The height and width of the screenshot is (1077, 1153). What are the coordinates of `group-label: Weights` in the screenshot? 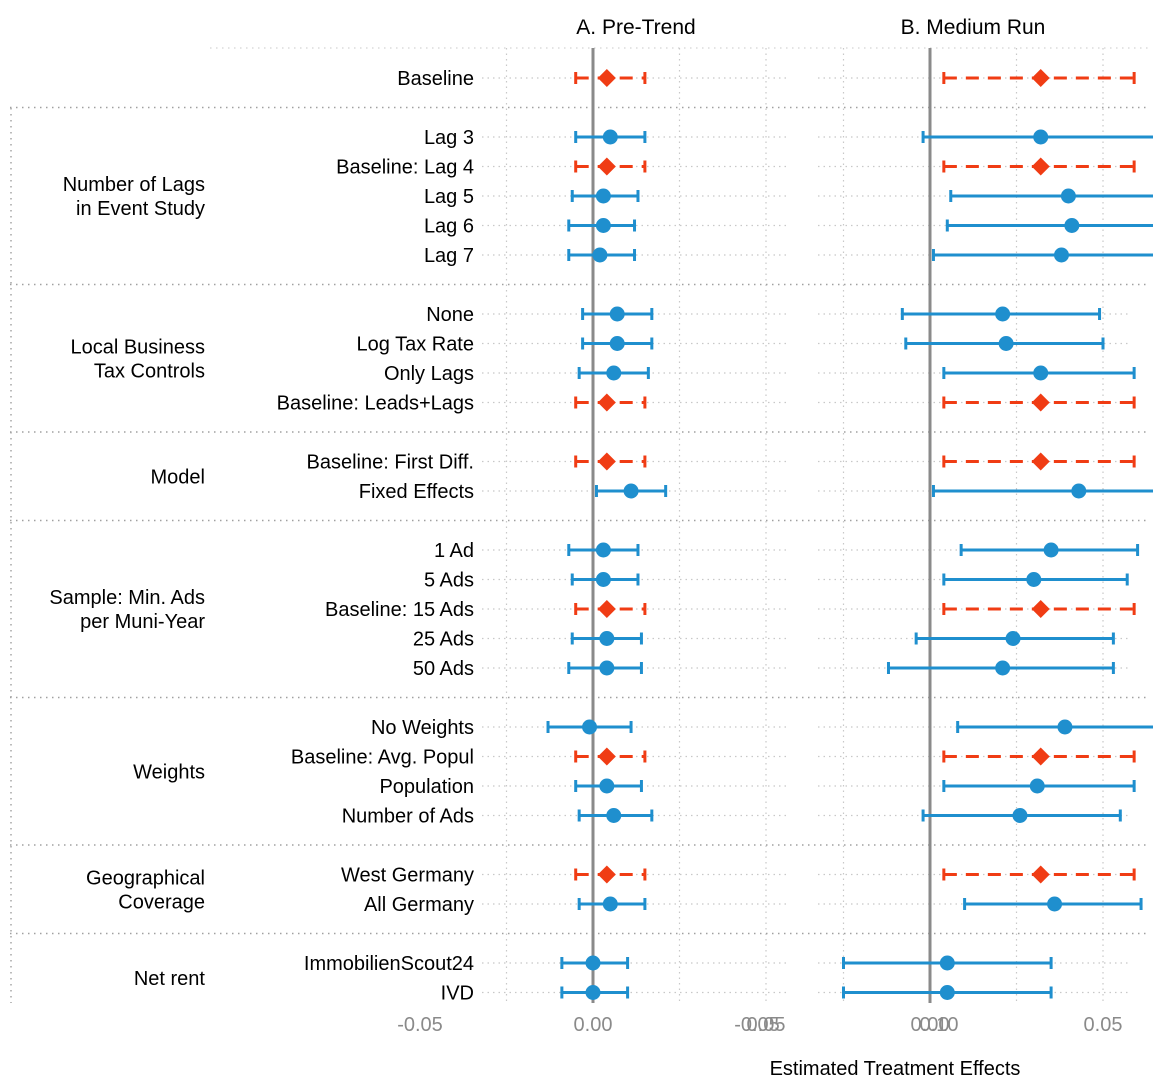 It's located at (169, 772).